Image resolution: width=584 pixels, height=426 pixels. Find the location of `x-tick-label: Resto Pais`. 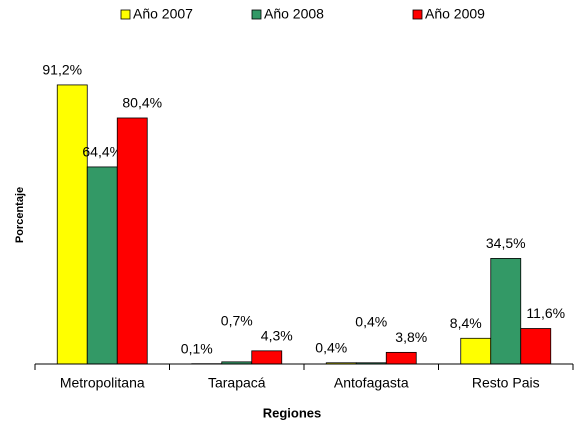

x-tick-label: Resto Pais is located at coordinates (506, 383).